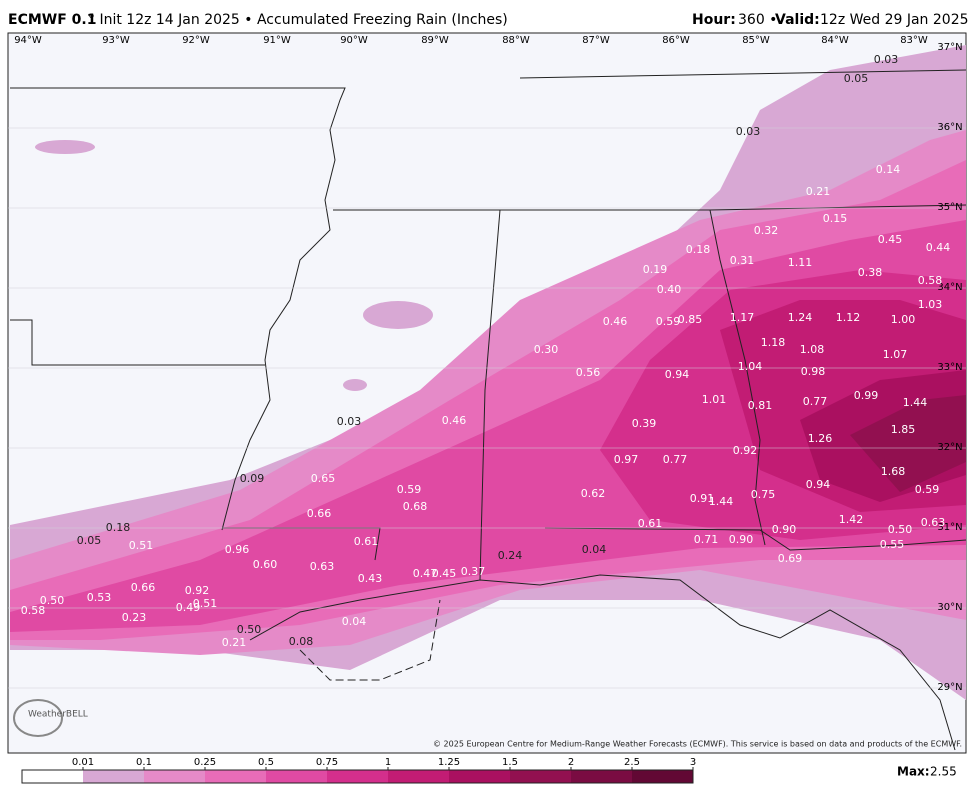  Describe the element at coordinates (188, 607) in the screenshot. I see `value-label: 0.49` at that location.